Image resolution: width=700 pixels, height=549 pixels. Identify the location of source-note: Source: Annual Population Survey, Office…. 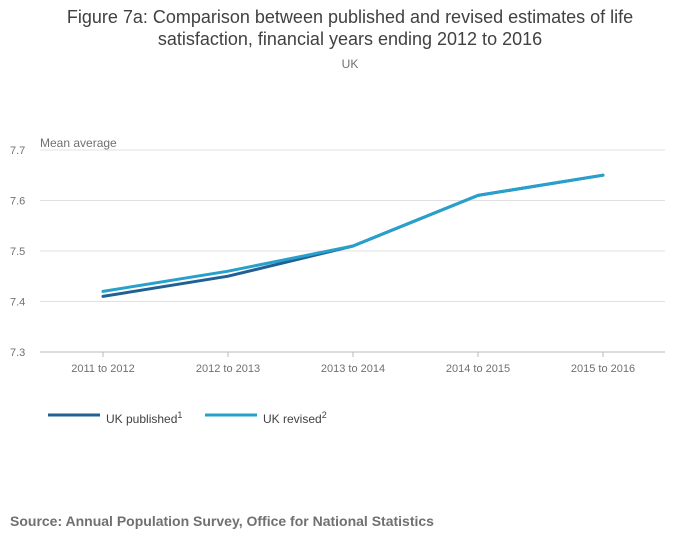
(222, 521).